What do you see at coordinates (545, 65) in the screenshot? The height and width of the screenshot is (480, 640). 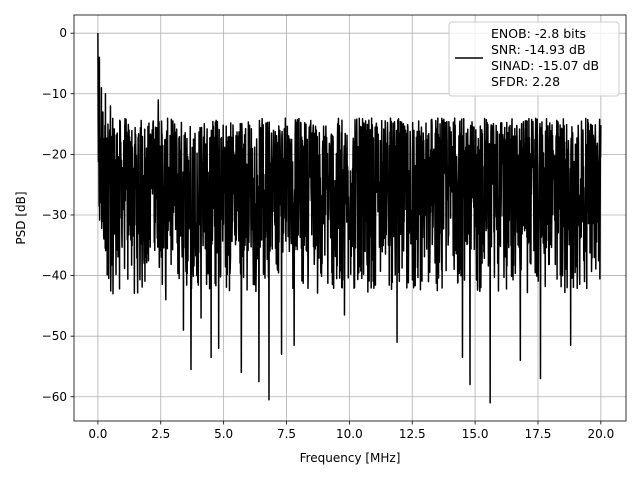 I see `legend-sinad: SINAD: -15.07 dB` at bounding box center [545, 65].